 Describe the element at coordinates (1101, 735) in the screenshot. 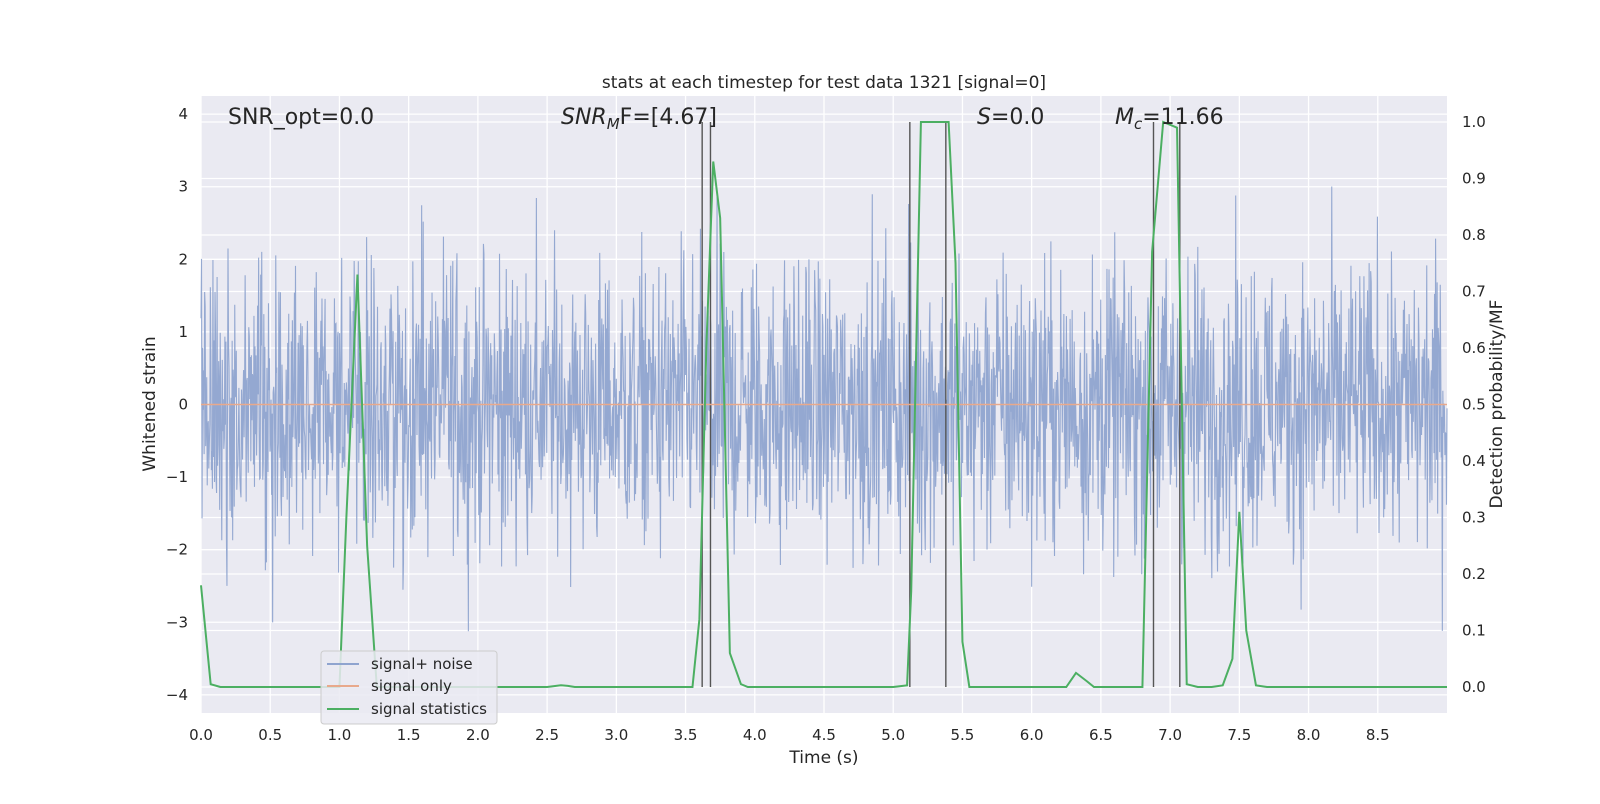

I see `x-tick-label: 6.5` at that location.